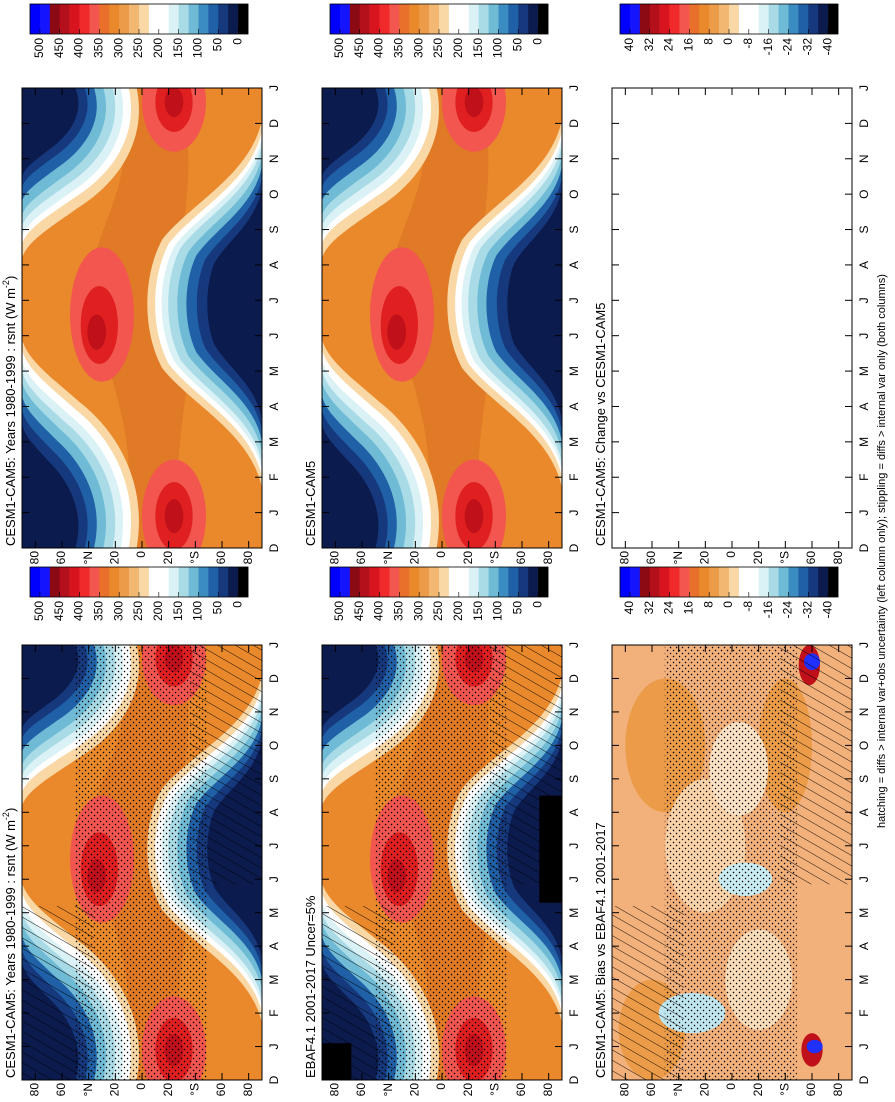 The height and width of the screenshot is (1102, 895). I want to click on title-part: ), so click(10, 278).